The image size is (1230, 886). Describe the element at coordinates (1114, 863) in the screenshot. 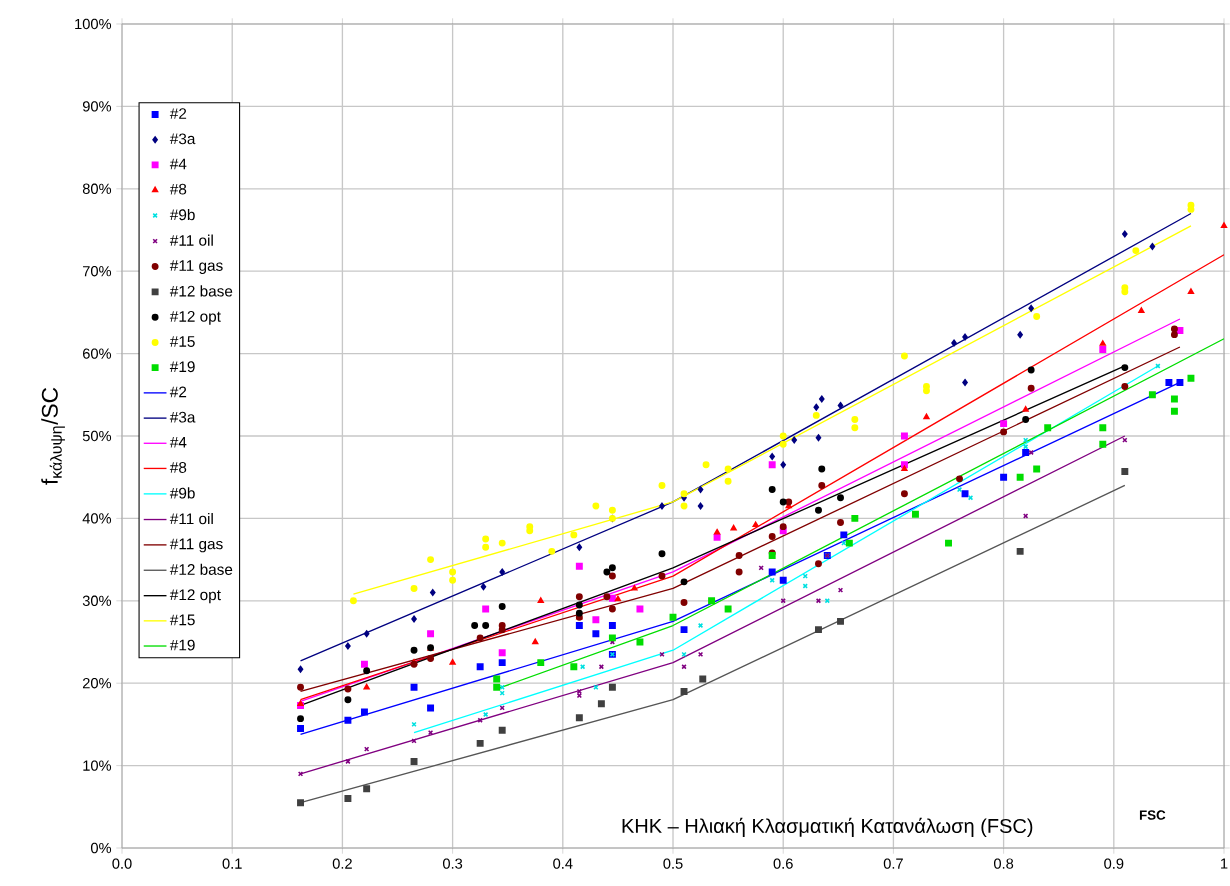

I see `x-tick-label: 0.9` at that location.